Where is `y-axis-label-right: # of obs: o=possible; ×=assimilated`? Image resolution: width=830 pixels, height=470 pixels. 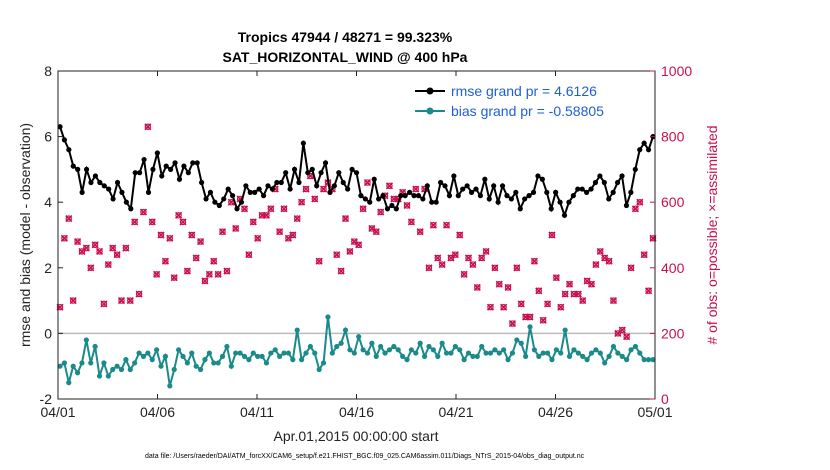 y-axis-label-right: # of obs: o=possible; ×=assimilated is located at coordinates (712, 234).